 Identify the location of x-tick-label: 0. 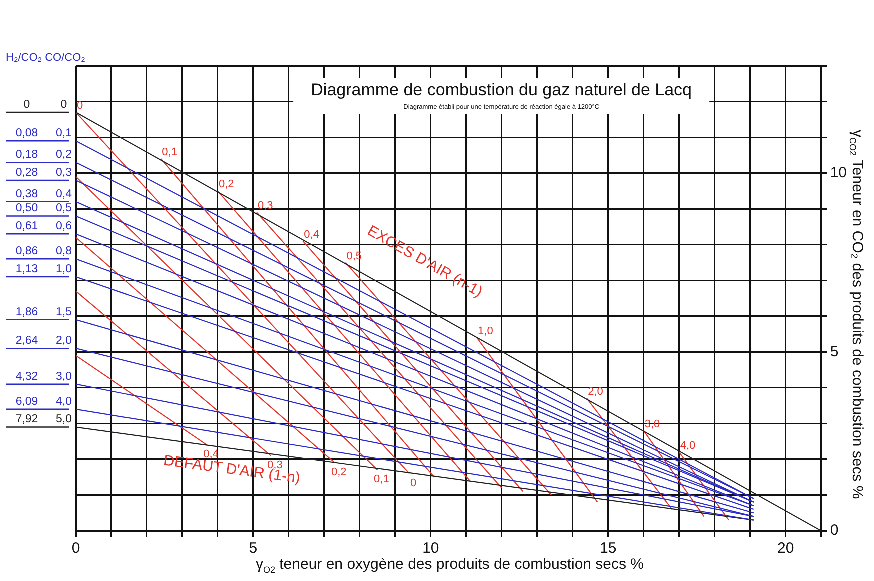
(76, 549).